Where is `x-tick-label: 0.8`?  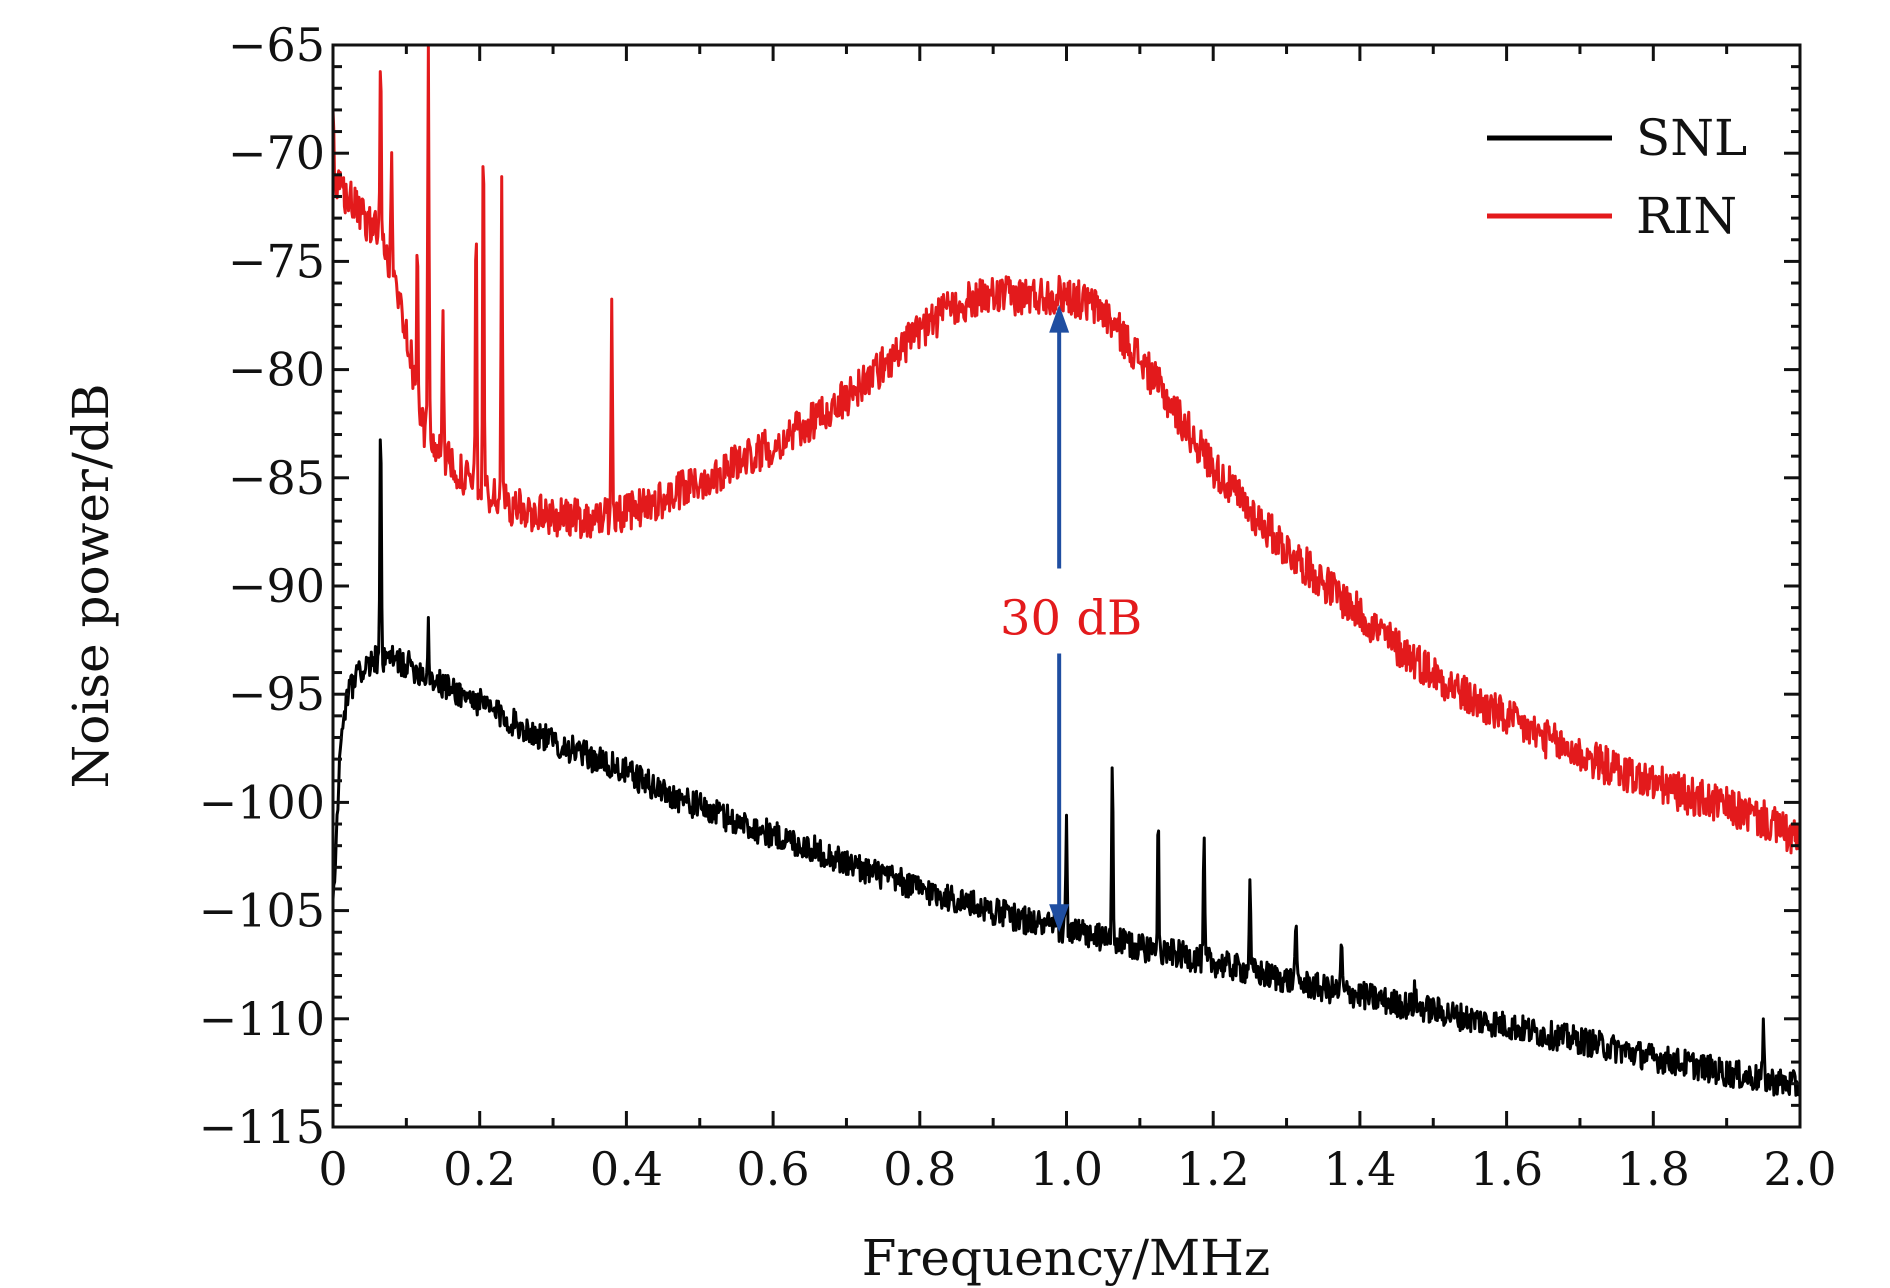 x-tick-label: 0.8 is located at coordinates (919, 1169).